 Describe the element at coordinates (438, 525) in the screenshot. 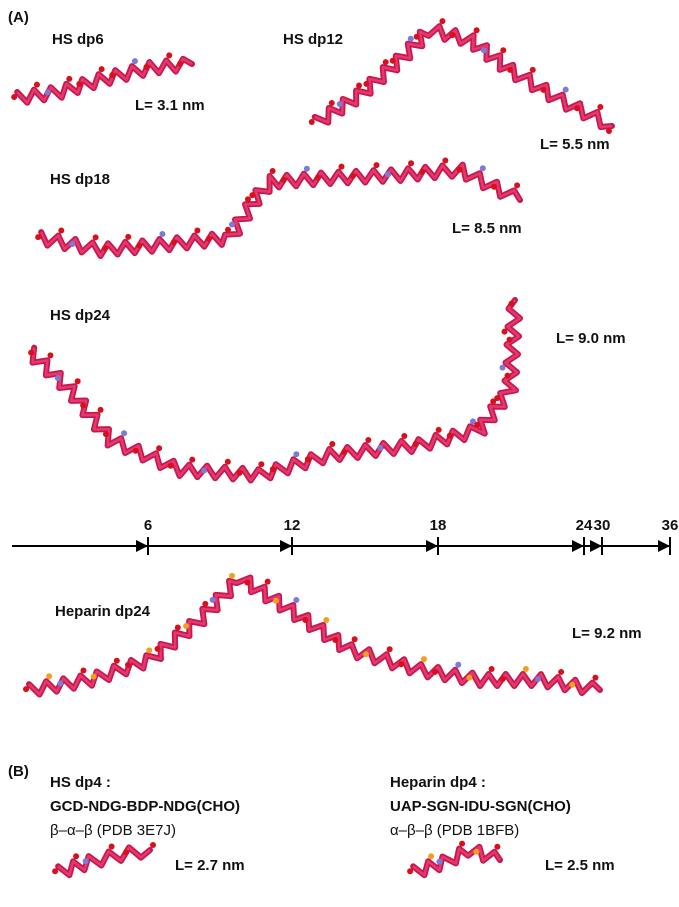

I see `tick-label: 18` at that location.